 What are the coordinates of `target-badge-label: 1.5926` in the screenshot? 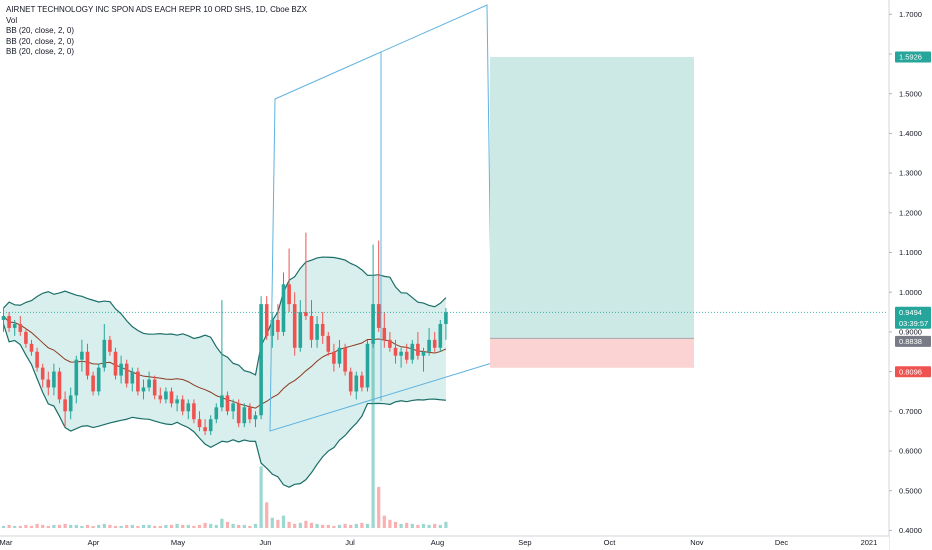 It's located at (910, 57).